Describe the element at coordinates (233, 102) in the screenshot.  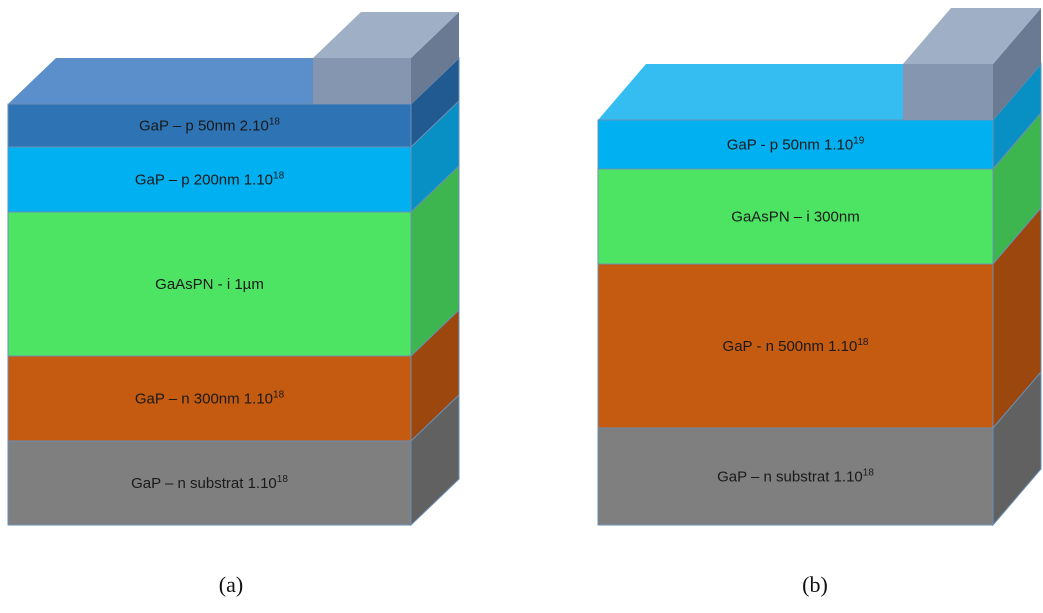
I see `layer-1: GaP – p 50nm 2.1018` at that location.